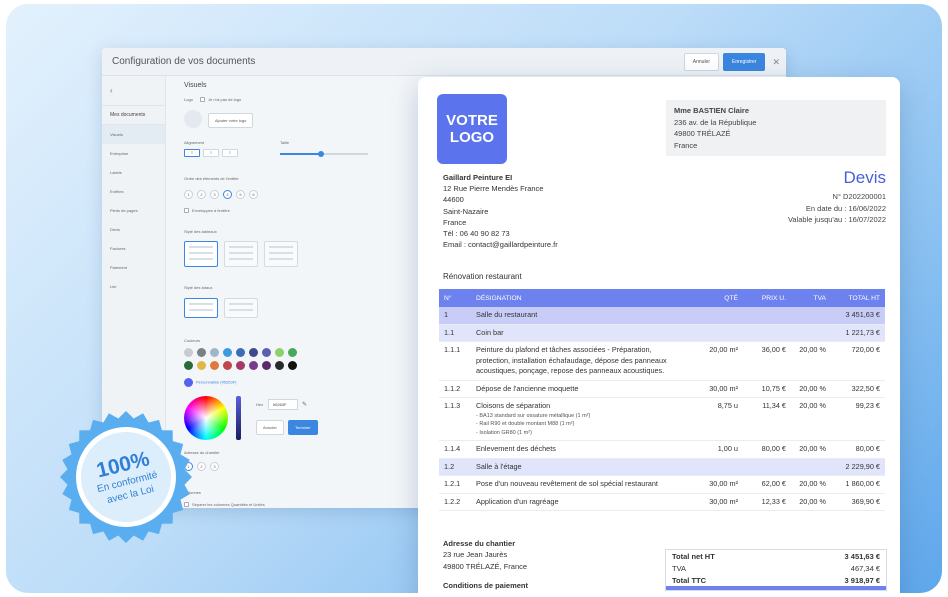  Describe the element at coordinates (767, 333) in the screenshot. I see `cell-price` at that location.